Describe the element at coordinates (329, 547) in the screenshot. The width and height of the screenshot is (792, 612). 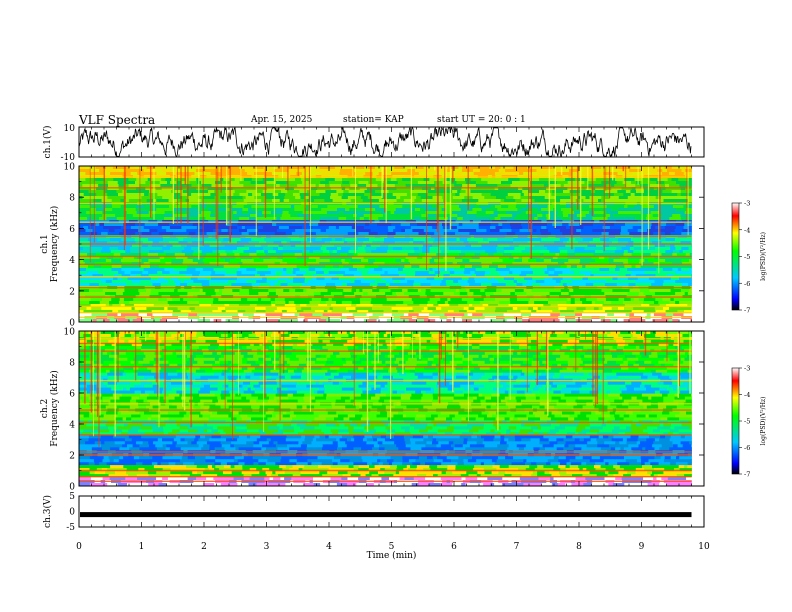
I see `xtick-label: 4` at that location.